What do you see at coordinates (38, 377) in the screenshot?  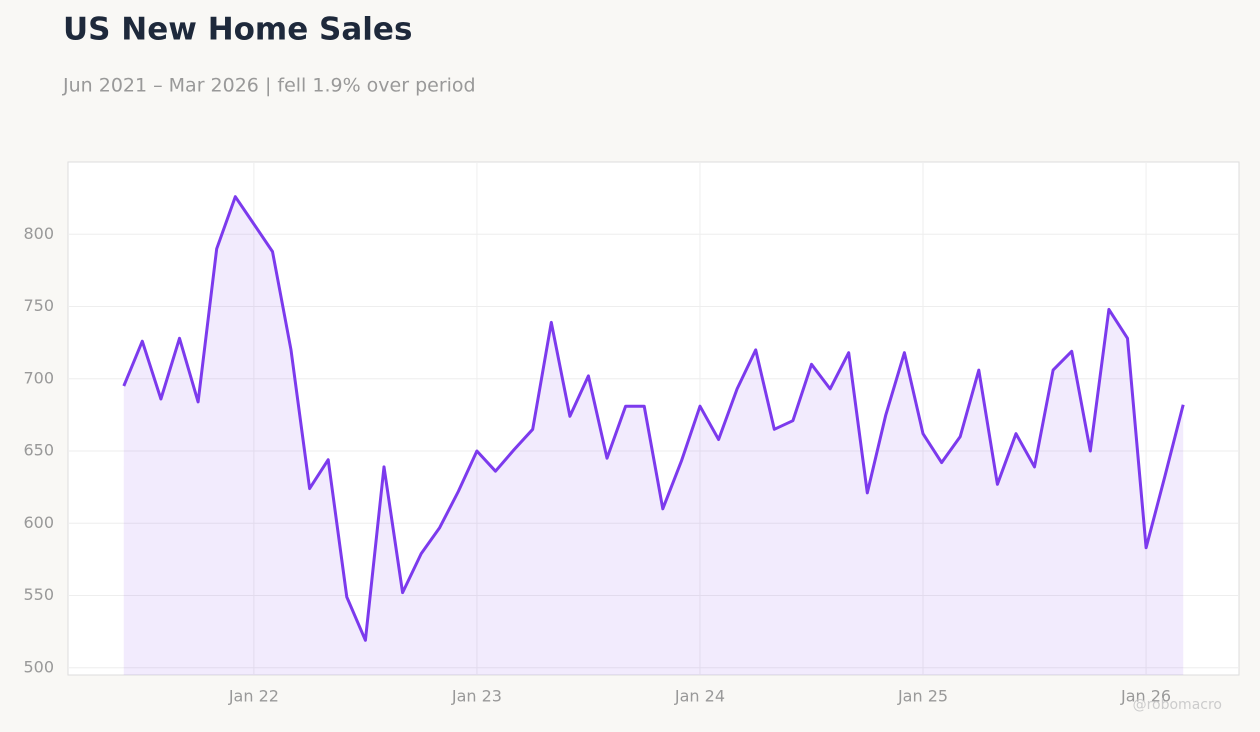 I see `y-tick-label: 700` at bounding box center [38, 377].